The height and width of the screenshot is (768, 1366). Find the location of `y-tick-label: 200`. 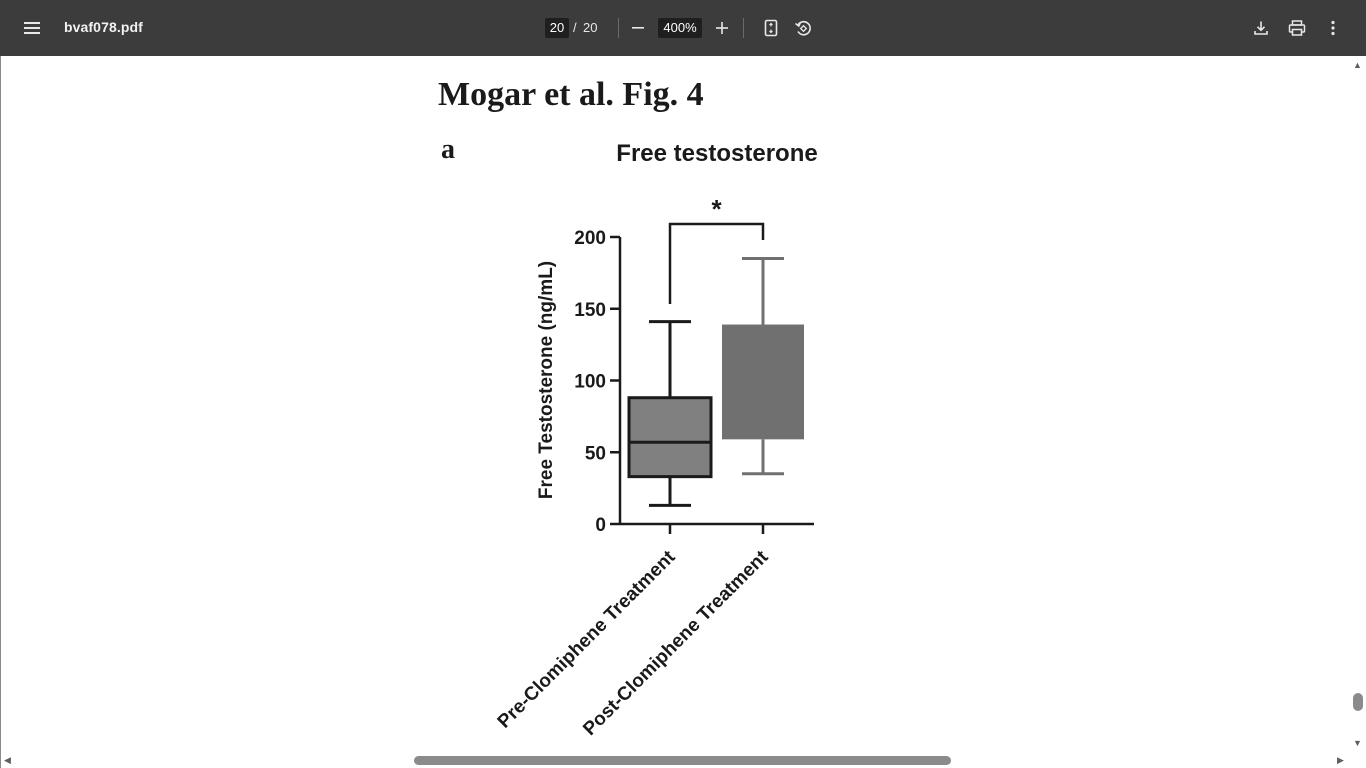

y-tick-label: 200 is located at coordinates (590, 238).